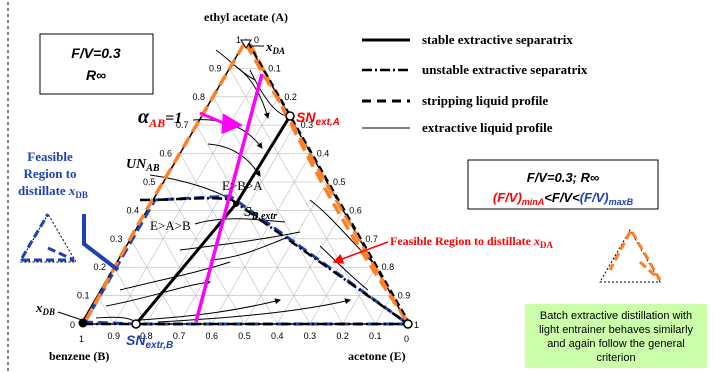  What do you see at coordinates (69, 242) in the screenshot?
I see `feasible-B-triangle-icon` at bounding box center [69, 242].